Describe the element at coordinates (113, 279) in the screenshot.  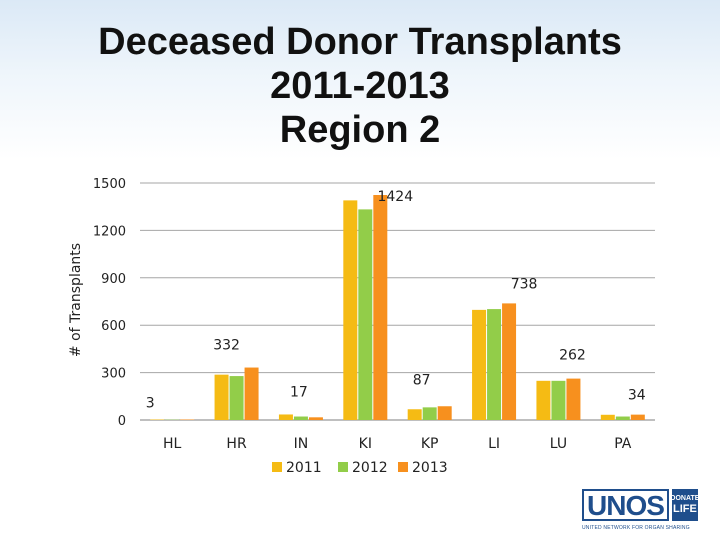
I see `y-tick-label: 900` at that location.